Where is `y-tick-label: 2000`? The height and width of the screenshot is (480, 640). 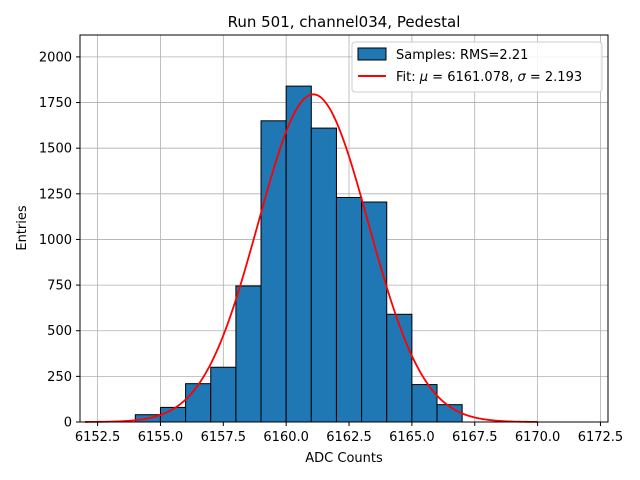
y-tick-label: 2000 is located at coordinates (55, 57).